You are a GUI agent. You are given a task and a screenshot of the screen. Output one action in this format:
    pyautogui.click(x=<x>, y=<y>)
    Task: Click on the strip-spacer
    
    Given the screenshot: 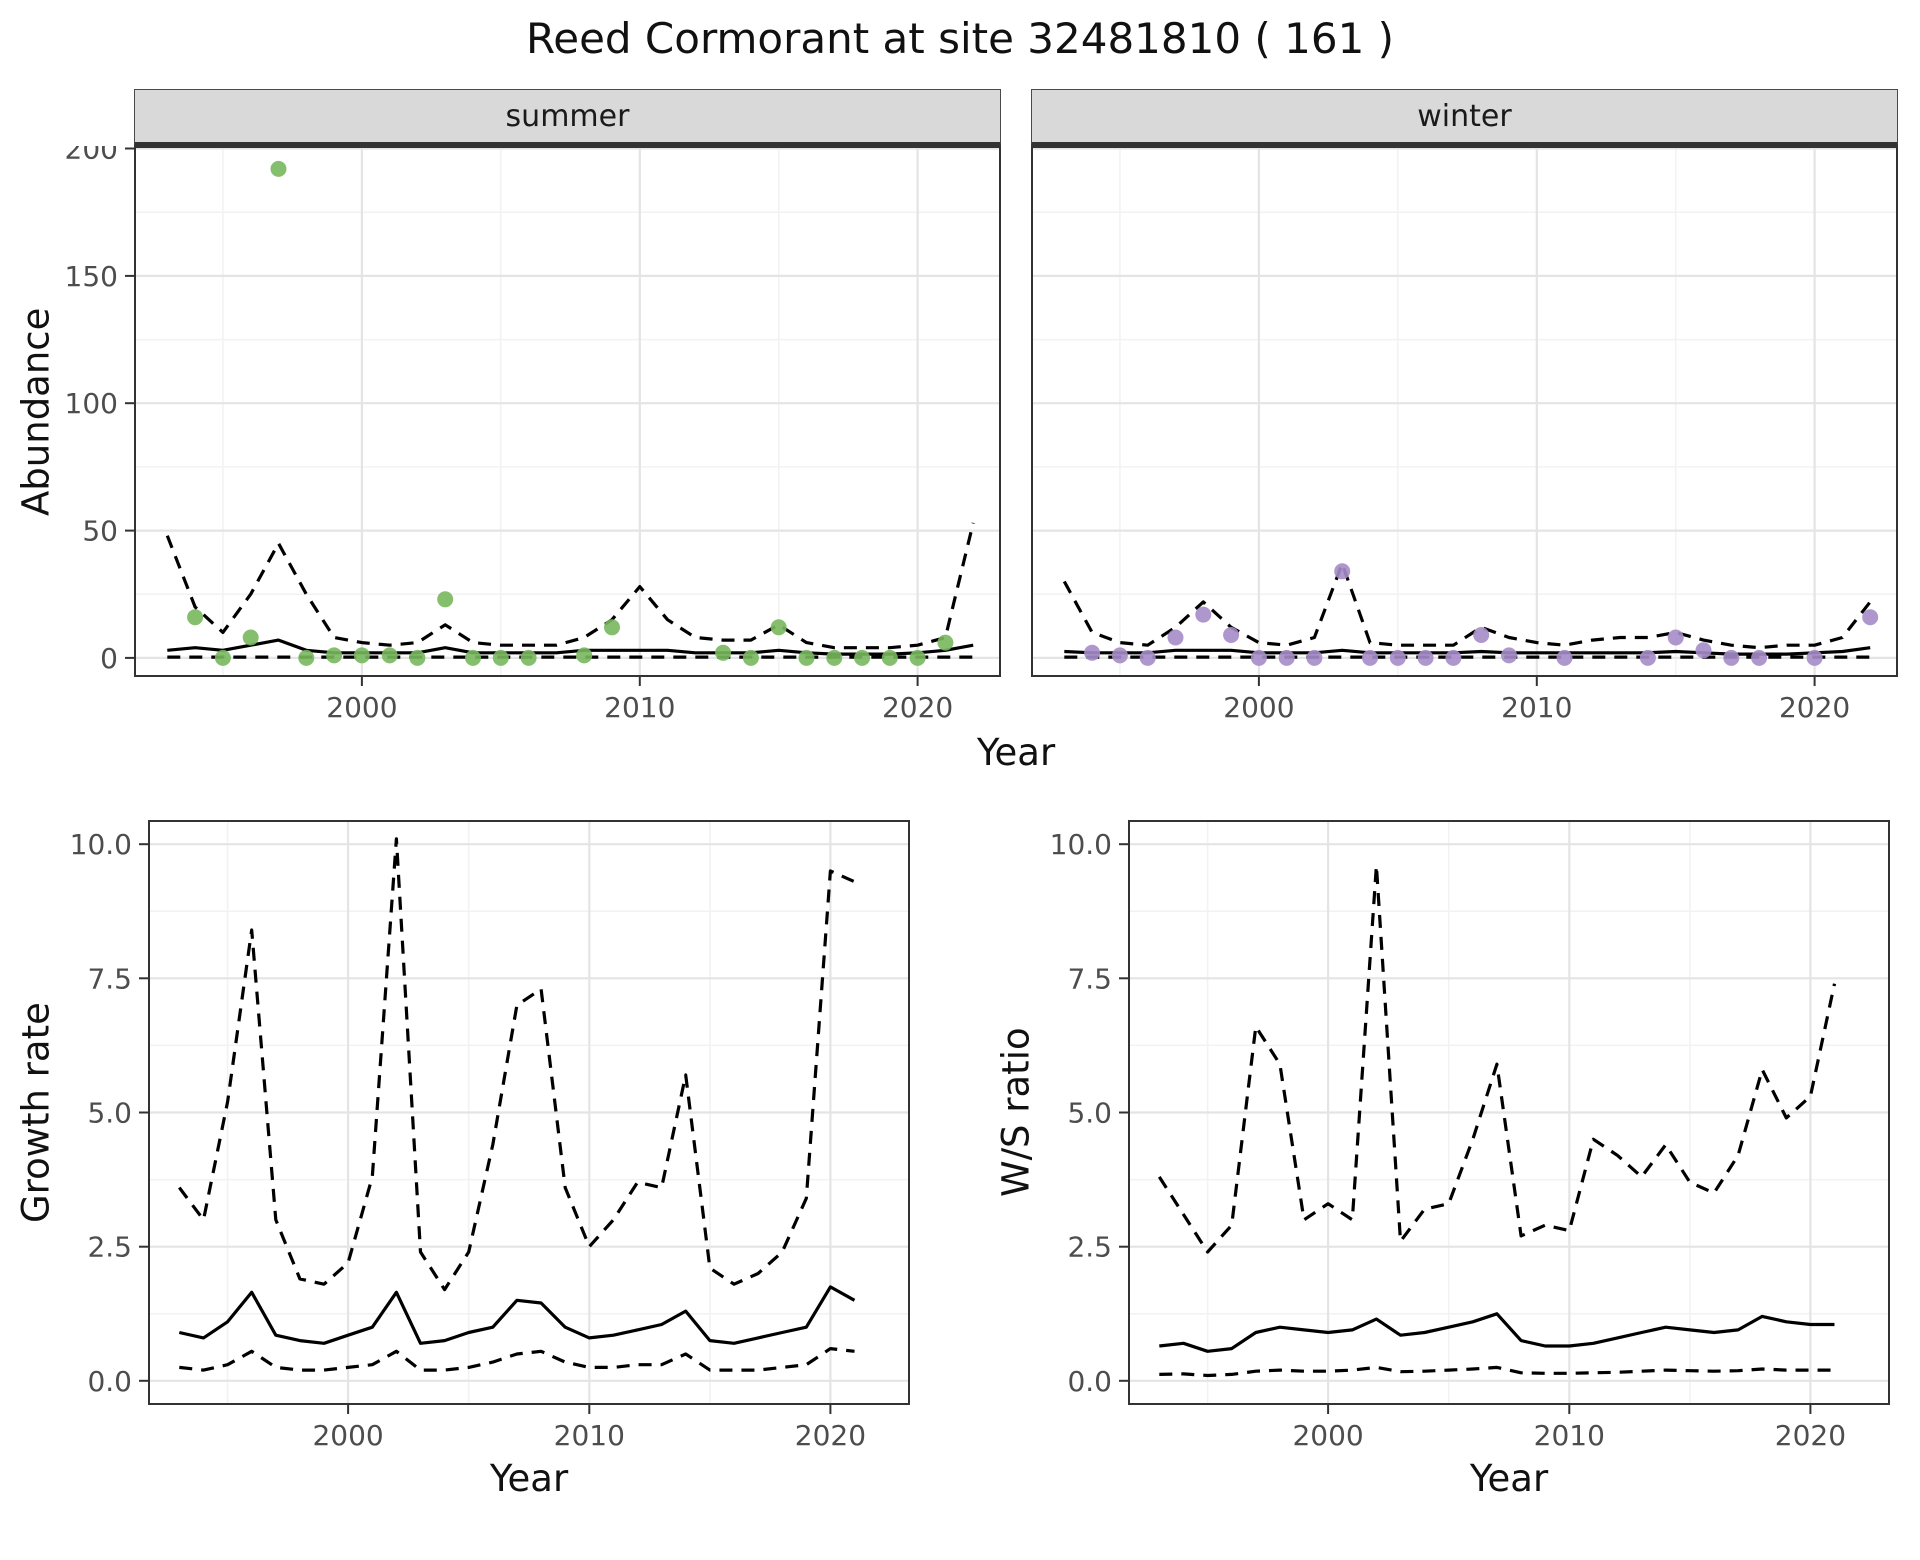 What is the action you would take?
    pyautogui.click(x=98, y=117)
    